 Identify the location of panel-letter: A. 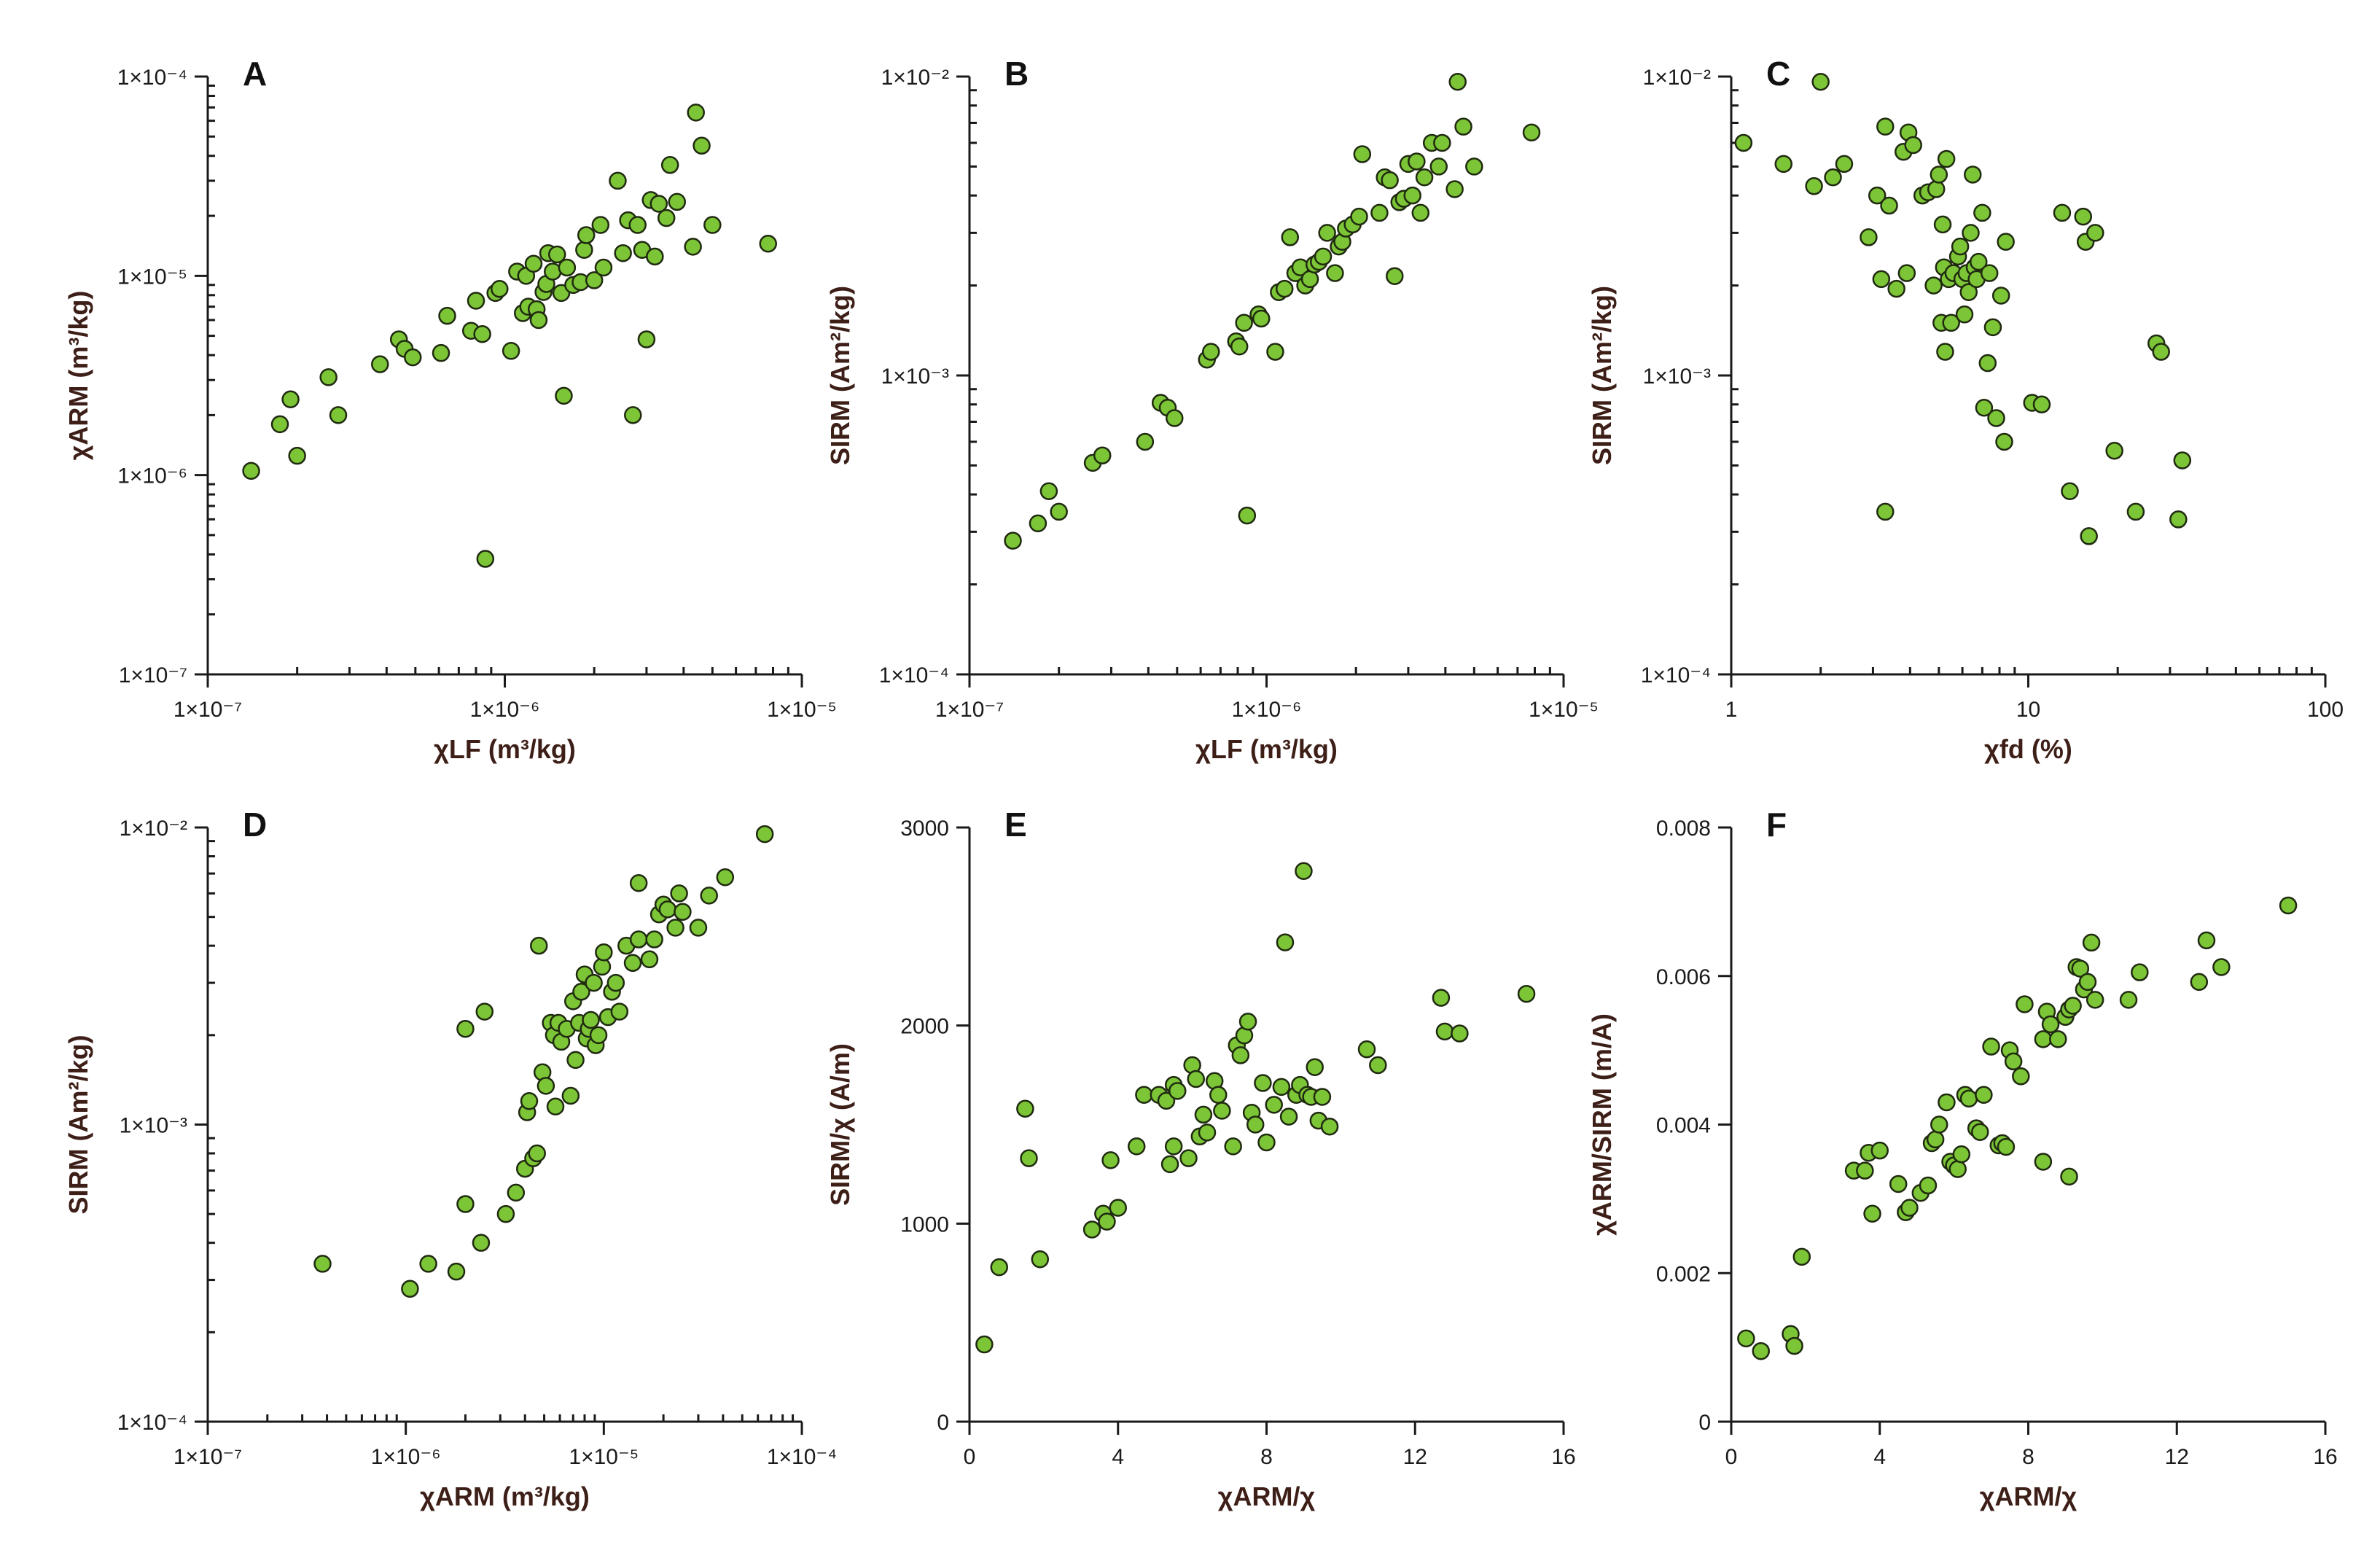
(255, 74).